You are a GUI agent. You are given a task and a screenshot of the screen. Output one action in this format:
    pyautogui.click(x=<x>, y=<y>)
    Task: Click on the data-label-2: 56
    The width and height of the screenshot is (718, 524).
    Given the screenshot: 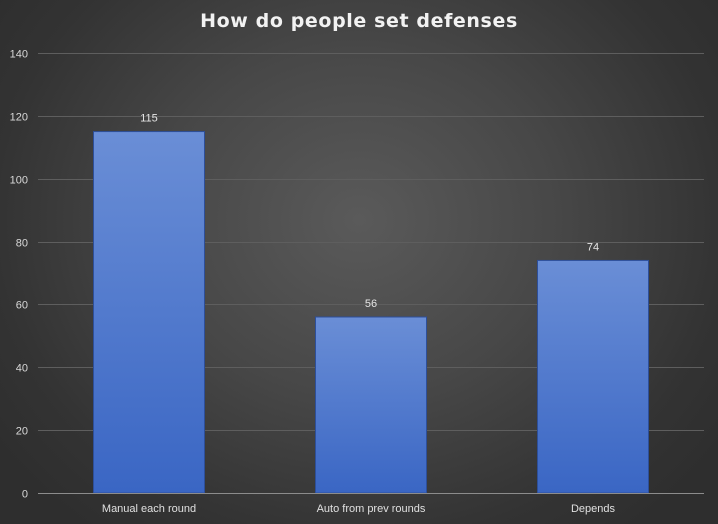 What is the action you would take?
    pyautogui.click(x=371, y=304)
    